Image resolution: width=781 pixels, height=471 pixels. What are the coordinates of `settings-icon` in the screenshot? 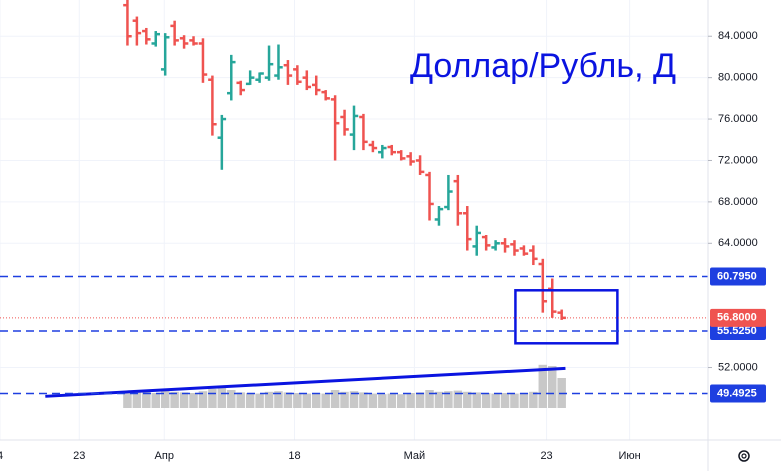 It's located at (744, 456).